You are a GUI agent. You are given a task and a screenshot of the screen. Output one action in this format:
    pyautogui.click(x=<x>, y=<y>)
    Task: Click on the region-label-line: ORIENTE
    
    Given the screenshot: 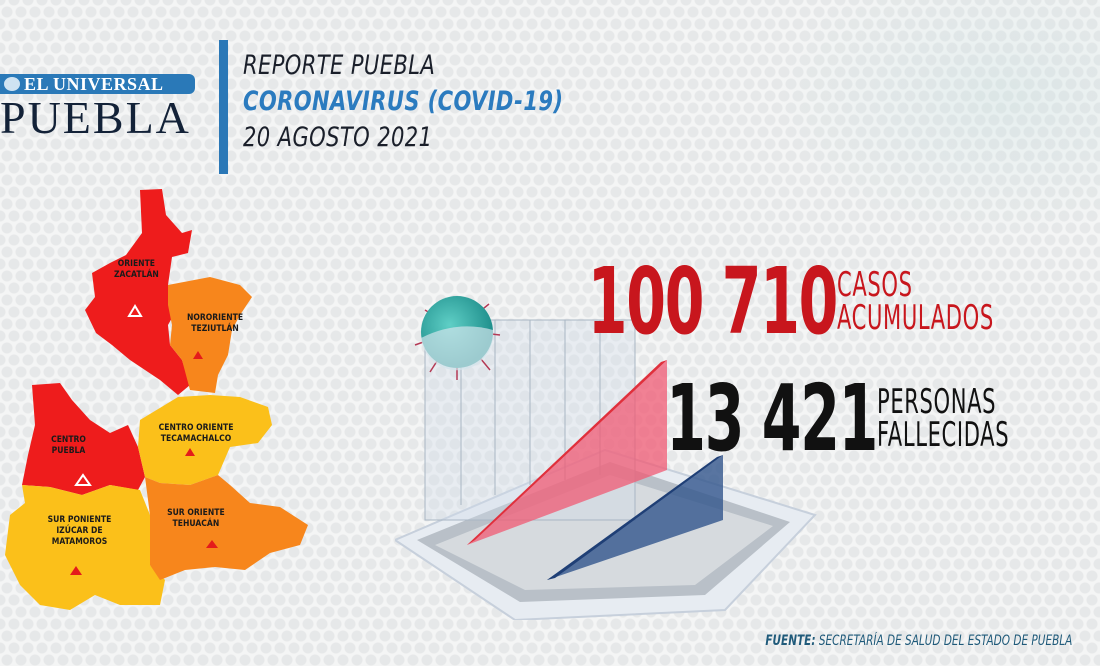 What is the action you would take?
    pyautogui.click(x=136, y=264)
    